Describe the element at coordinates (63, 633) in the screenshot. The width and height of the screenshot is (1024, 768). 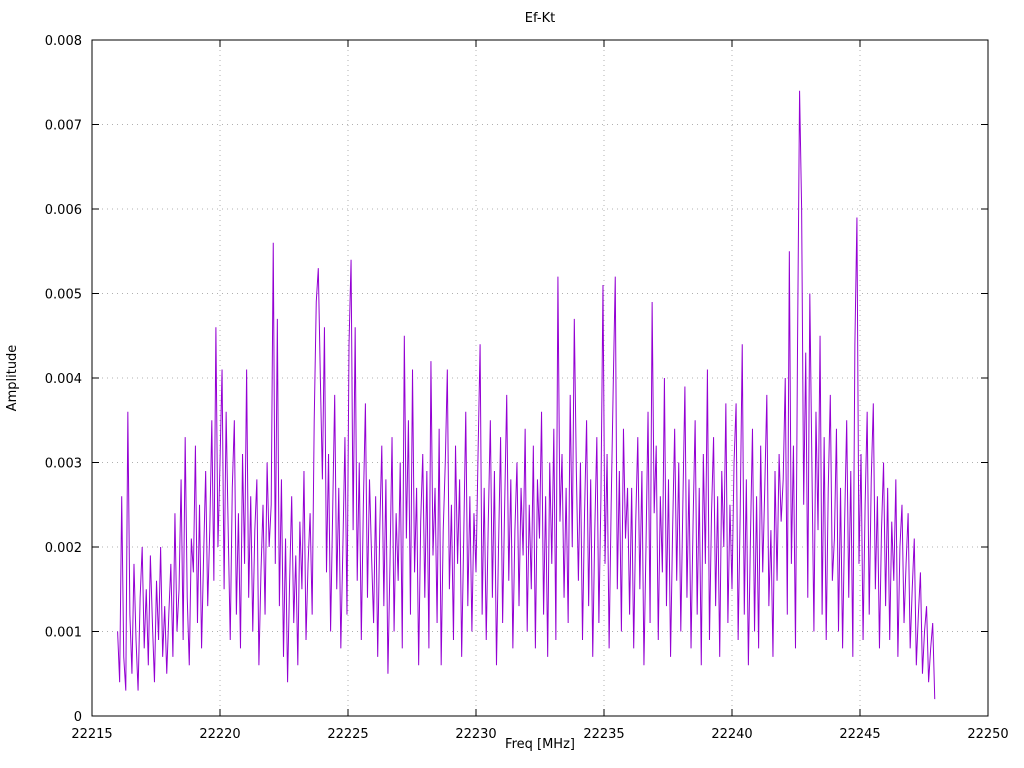
I see `y-tick-label: 0.001` at that location.